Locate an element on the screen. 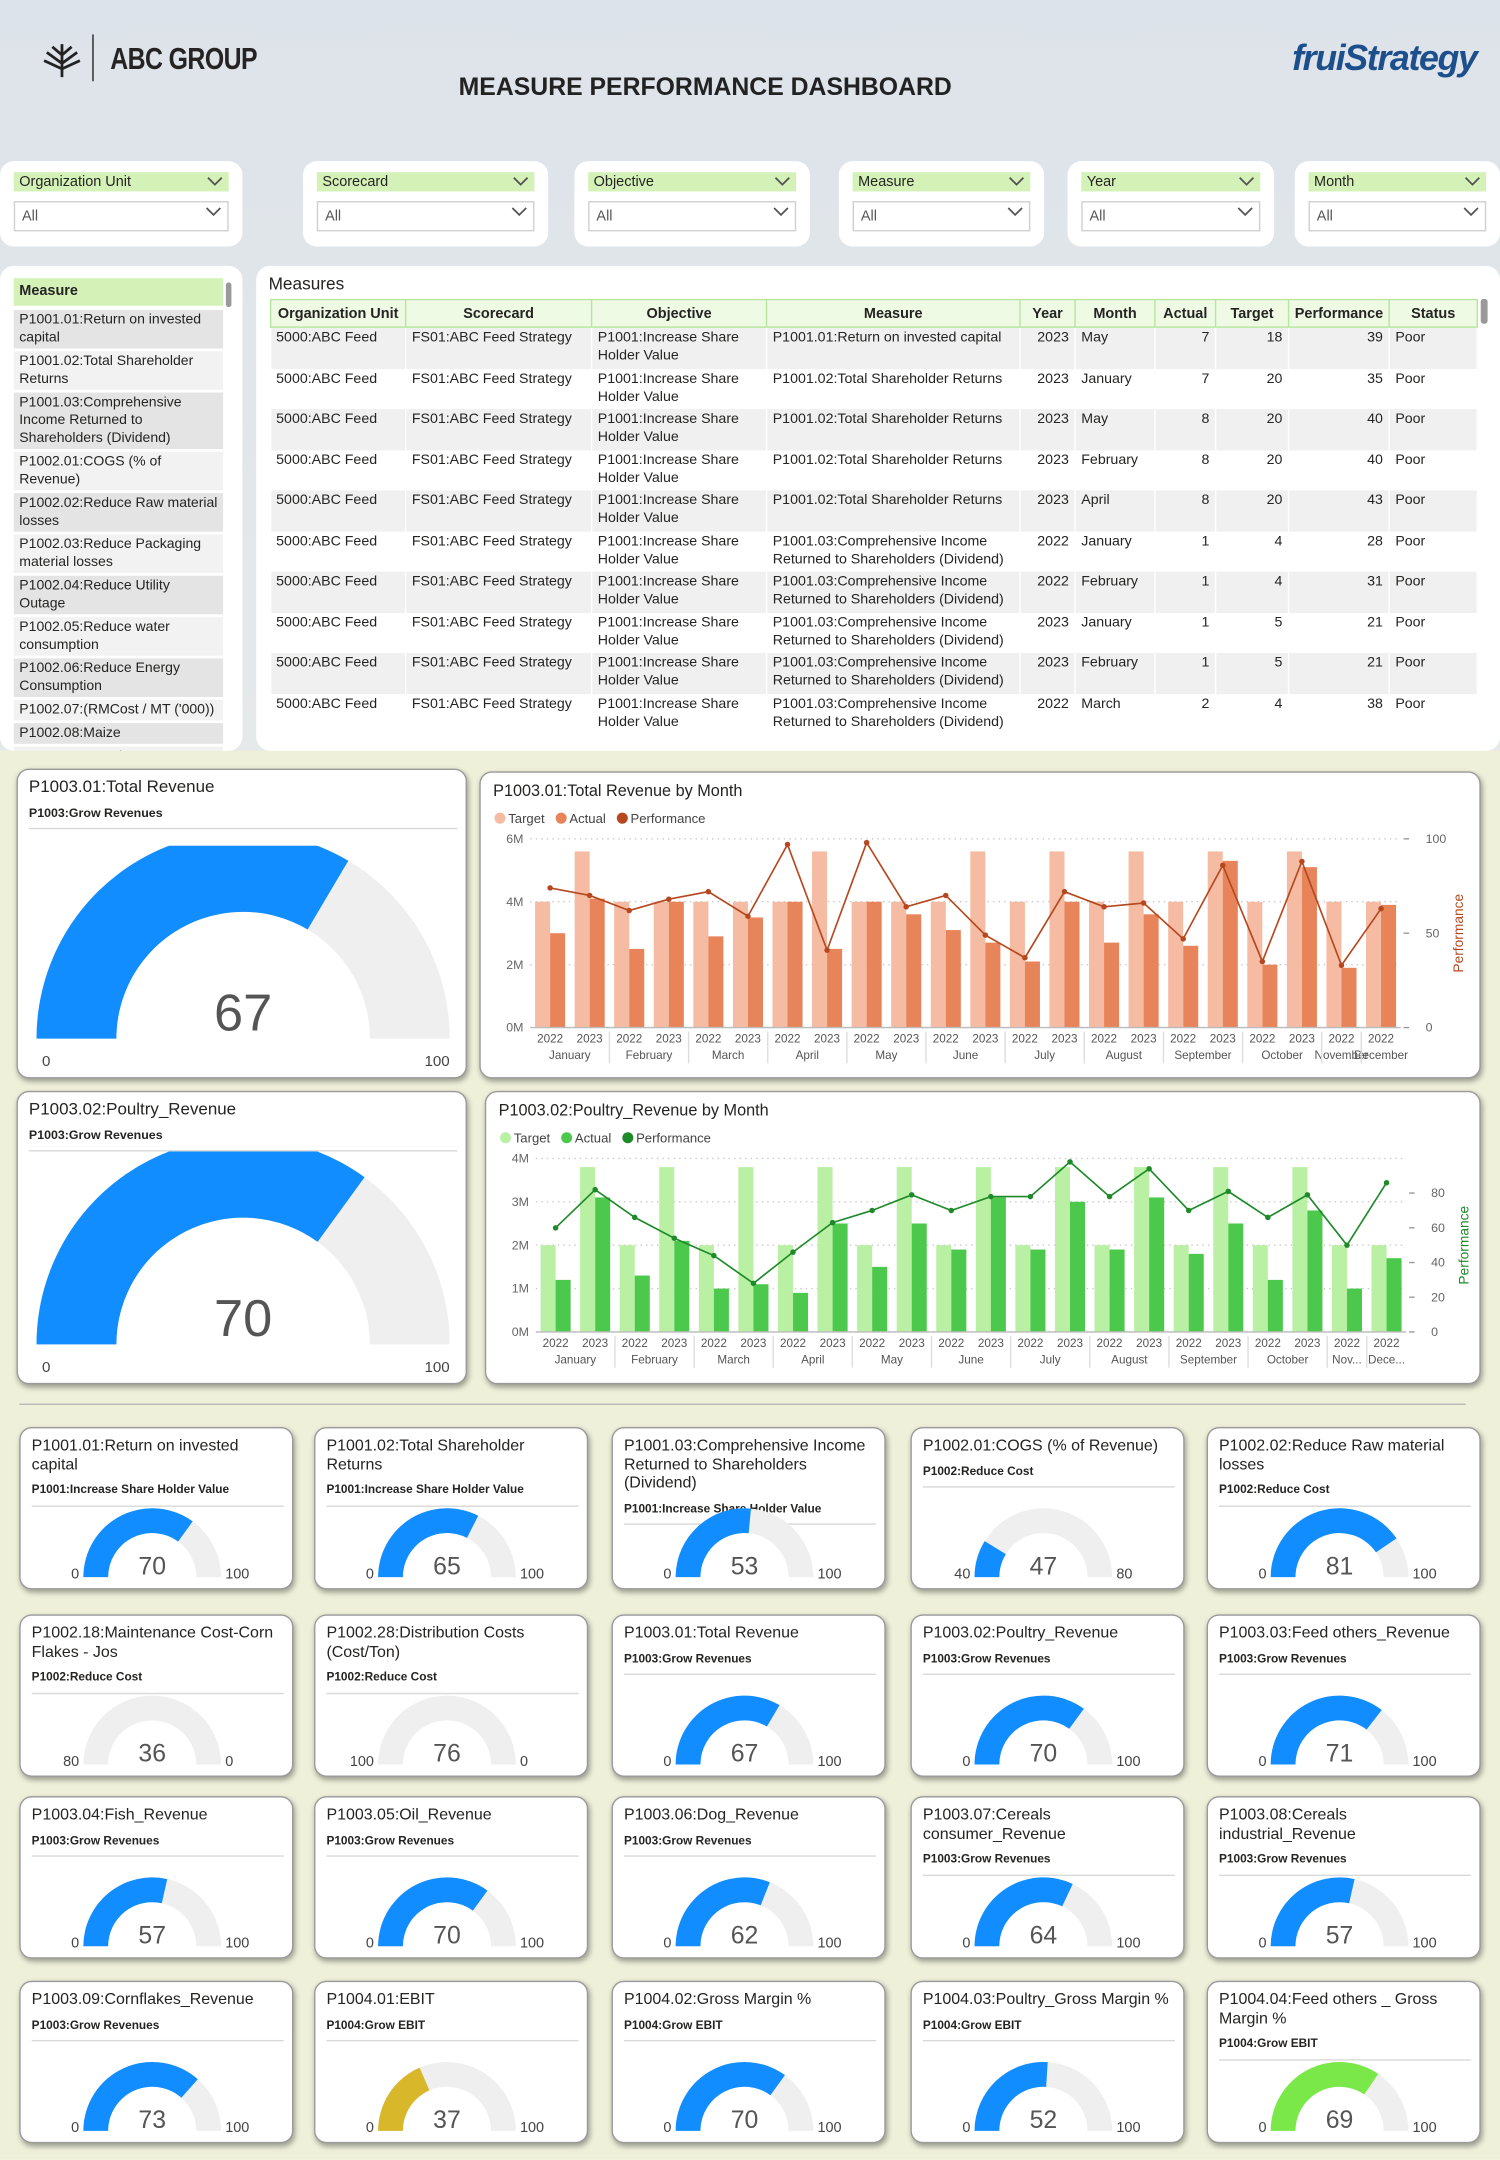  column-header: Status is located at coordinates (1433, 313).